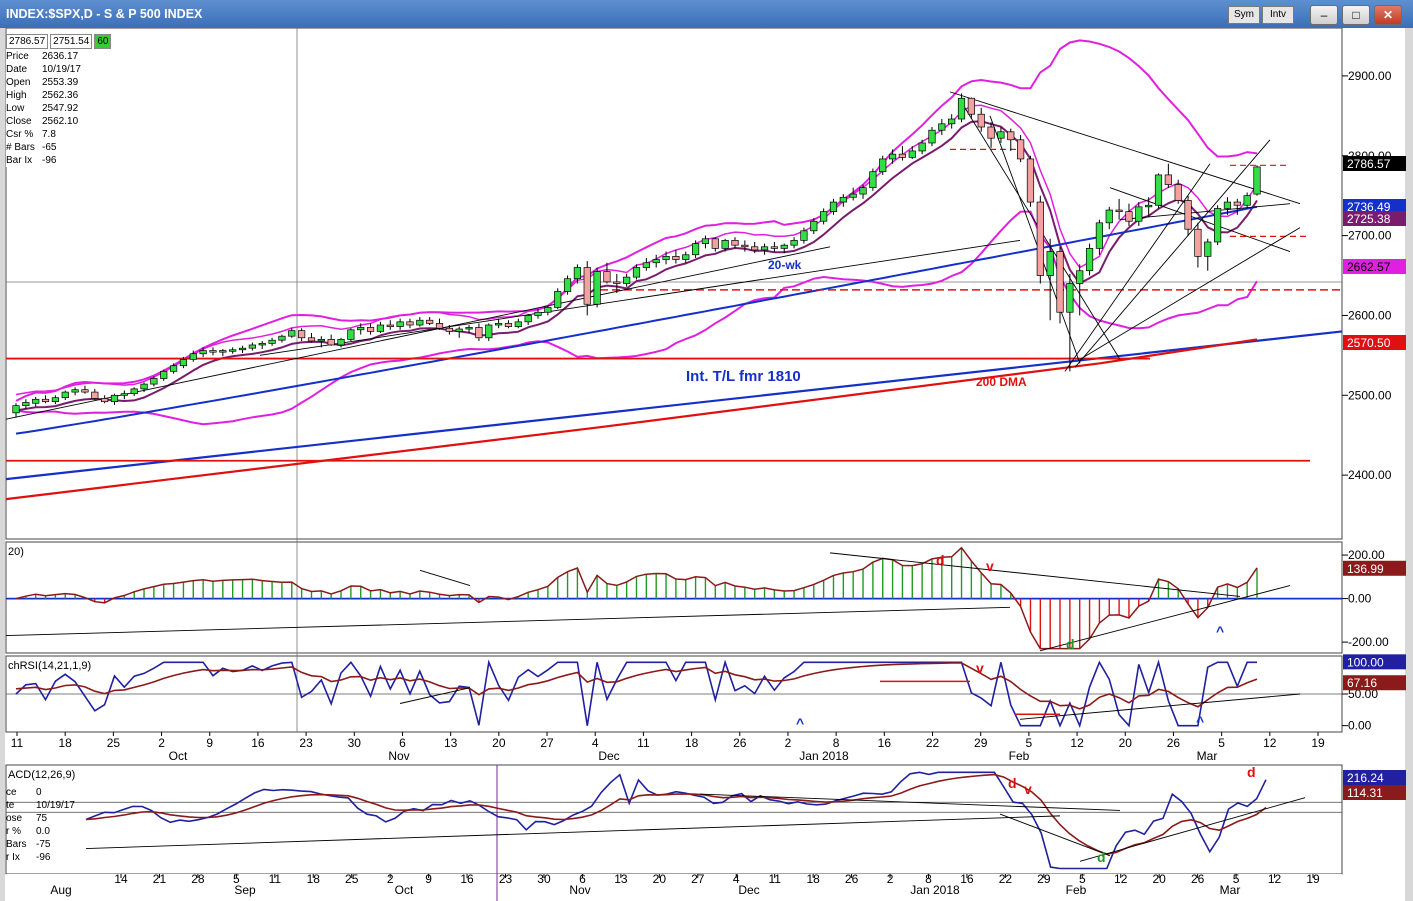  I want to click on x-axis-strip, so click(674, 748).